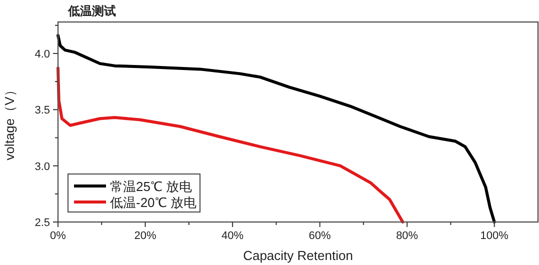 The image size is (539, 265). I want to click on legend-label: 低温-20℃ 放电, so click(153, 202).